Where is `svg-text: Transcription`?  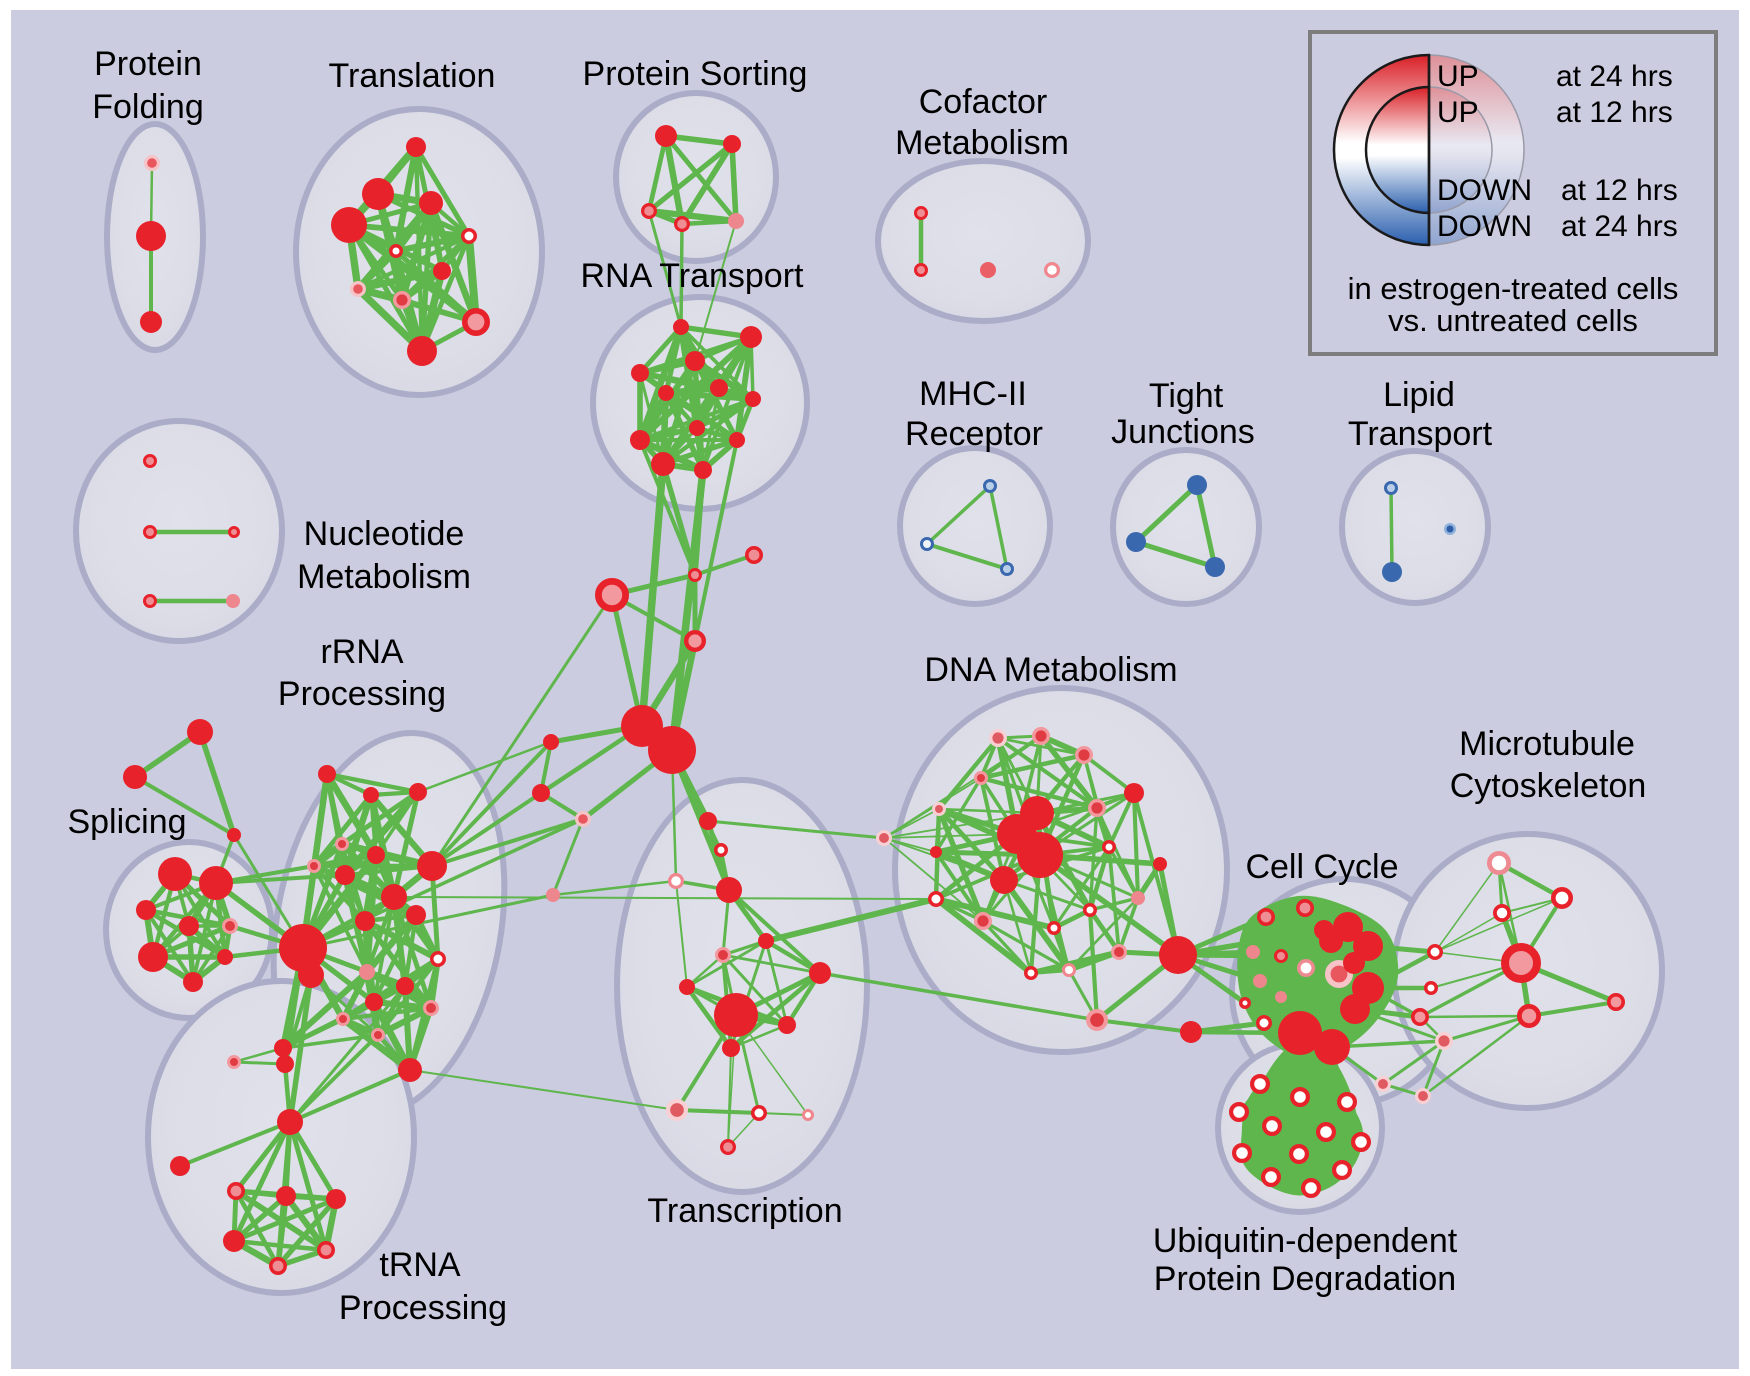 svg-text: Transcription is located at coordinates (744, 1211).